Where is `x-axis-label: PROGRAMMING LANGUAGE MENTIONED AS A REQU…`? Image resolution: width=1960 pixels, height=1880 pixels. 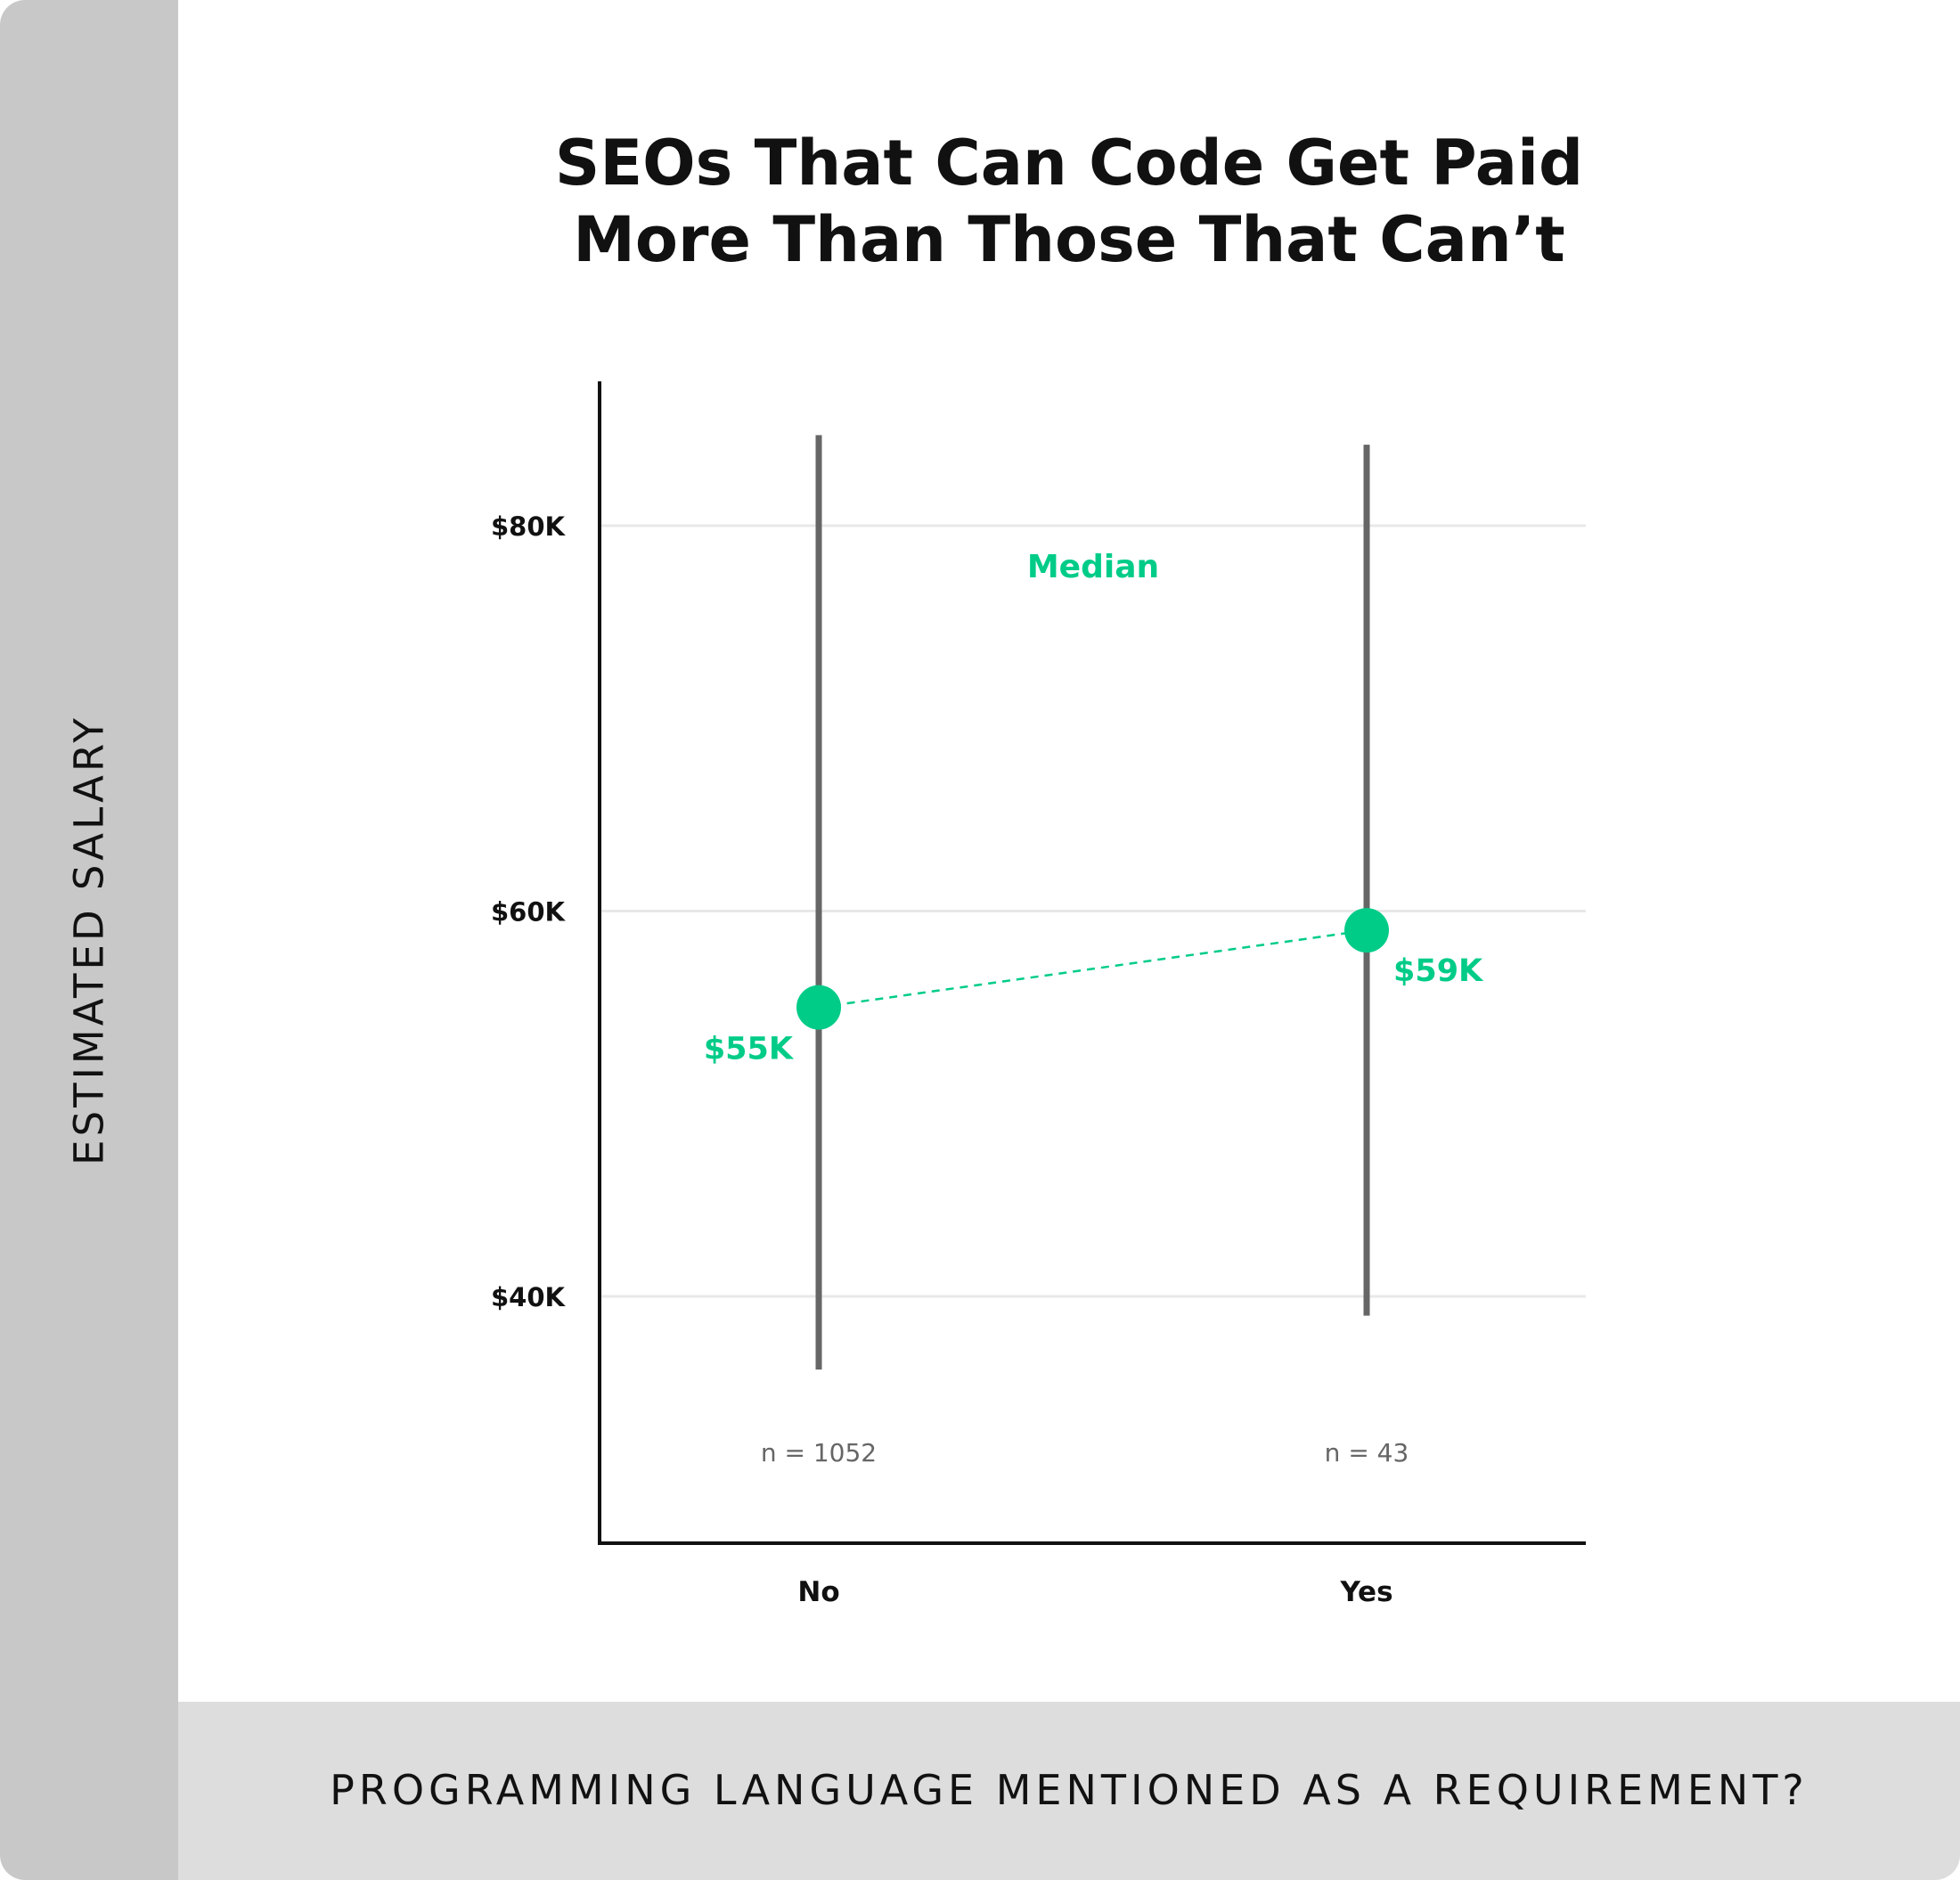
x-axis-label: PROGRAMMING LANGUAGE MENTIONED AS A REQU… is located at coordinates (1069, 1790).